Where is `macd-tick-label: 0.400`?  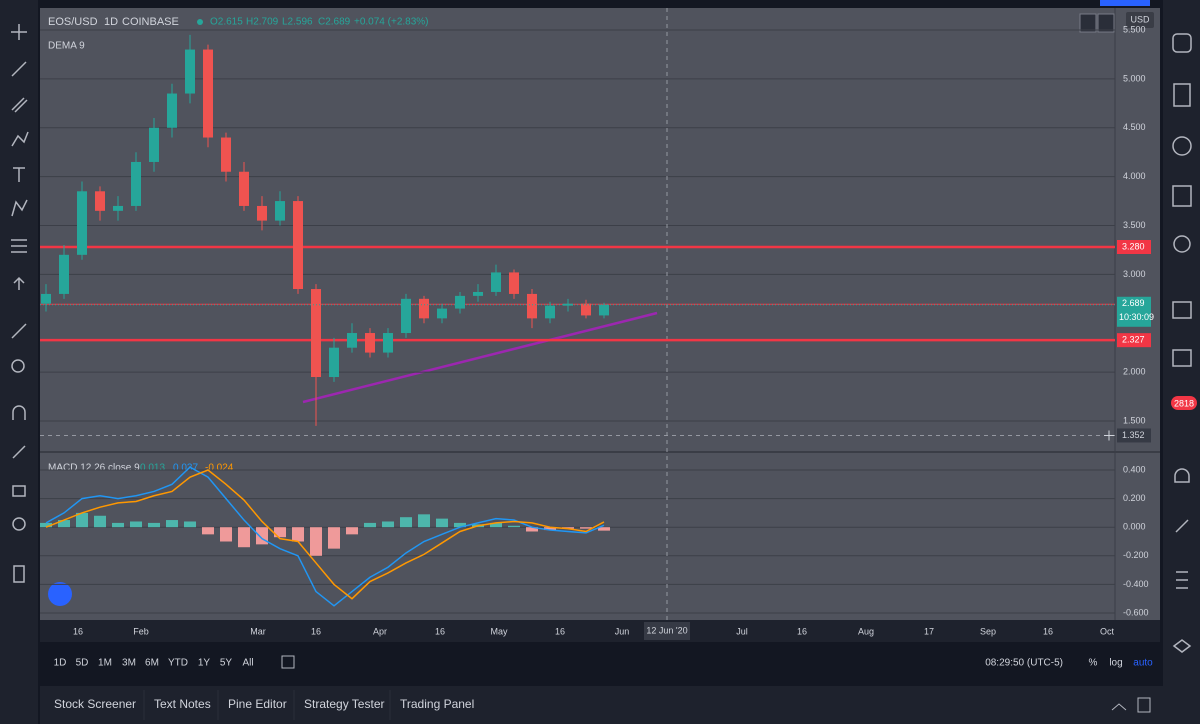
macd-tick-label: 0.400 is located at coordinates (1134, 469).